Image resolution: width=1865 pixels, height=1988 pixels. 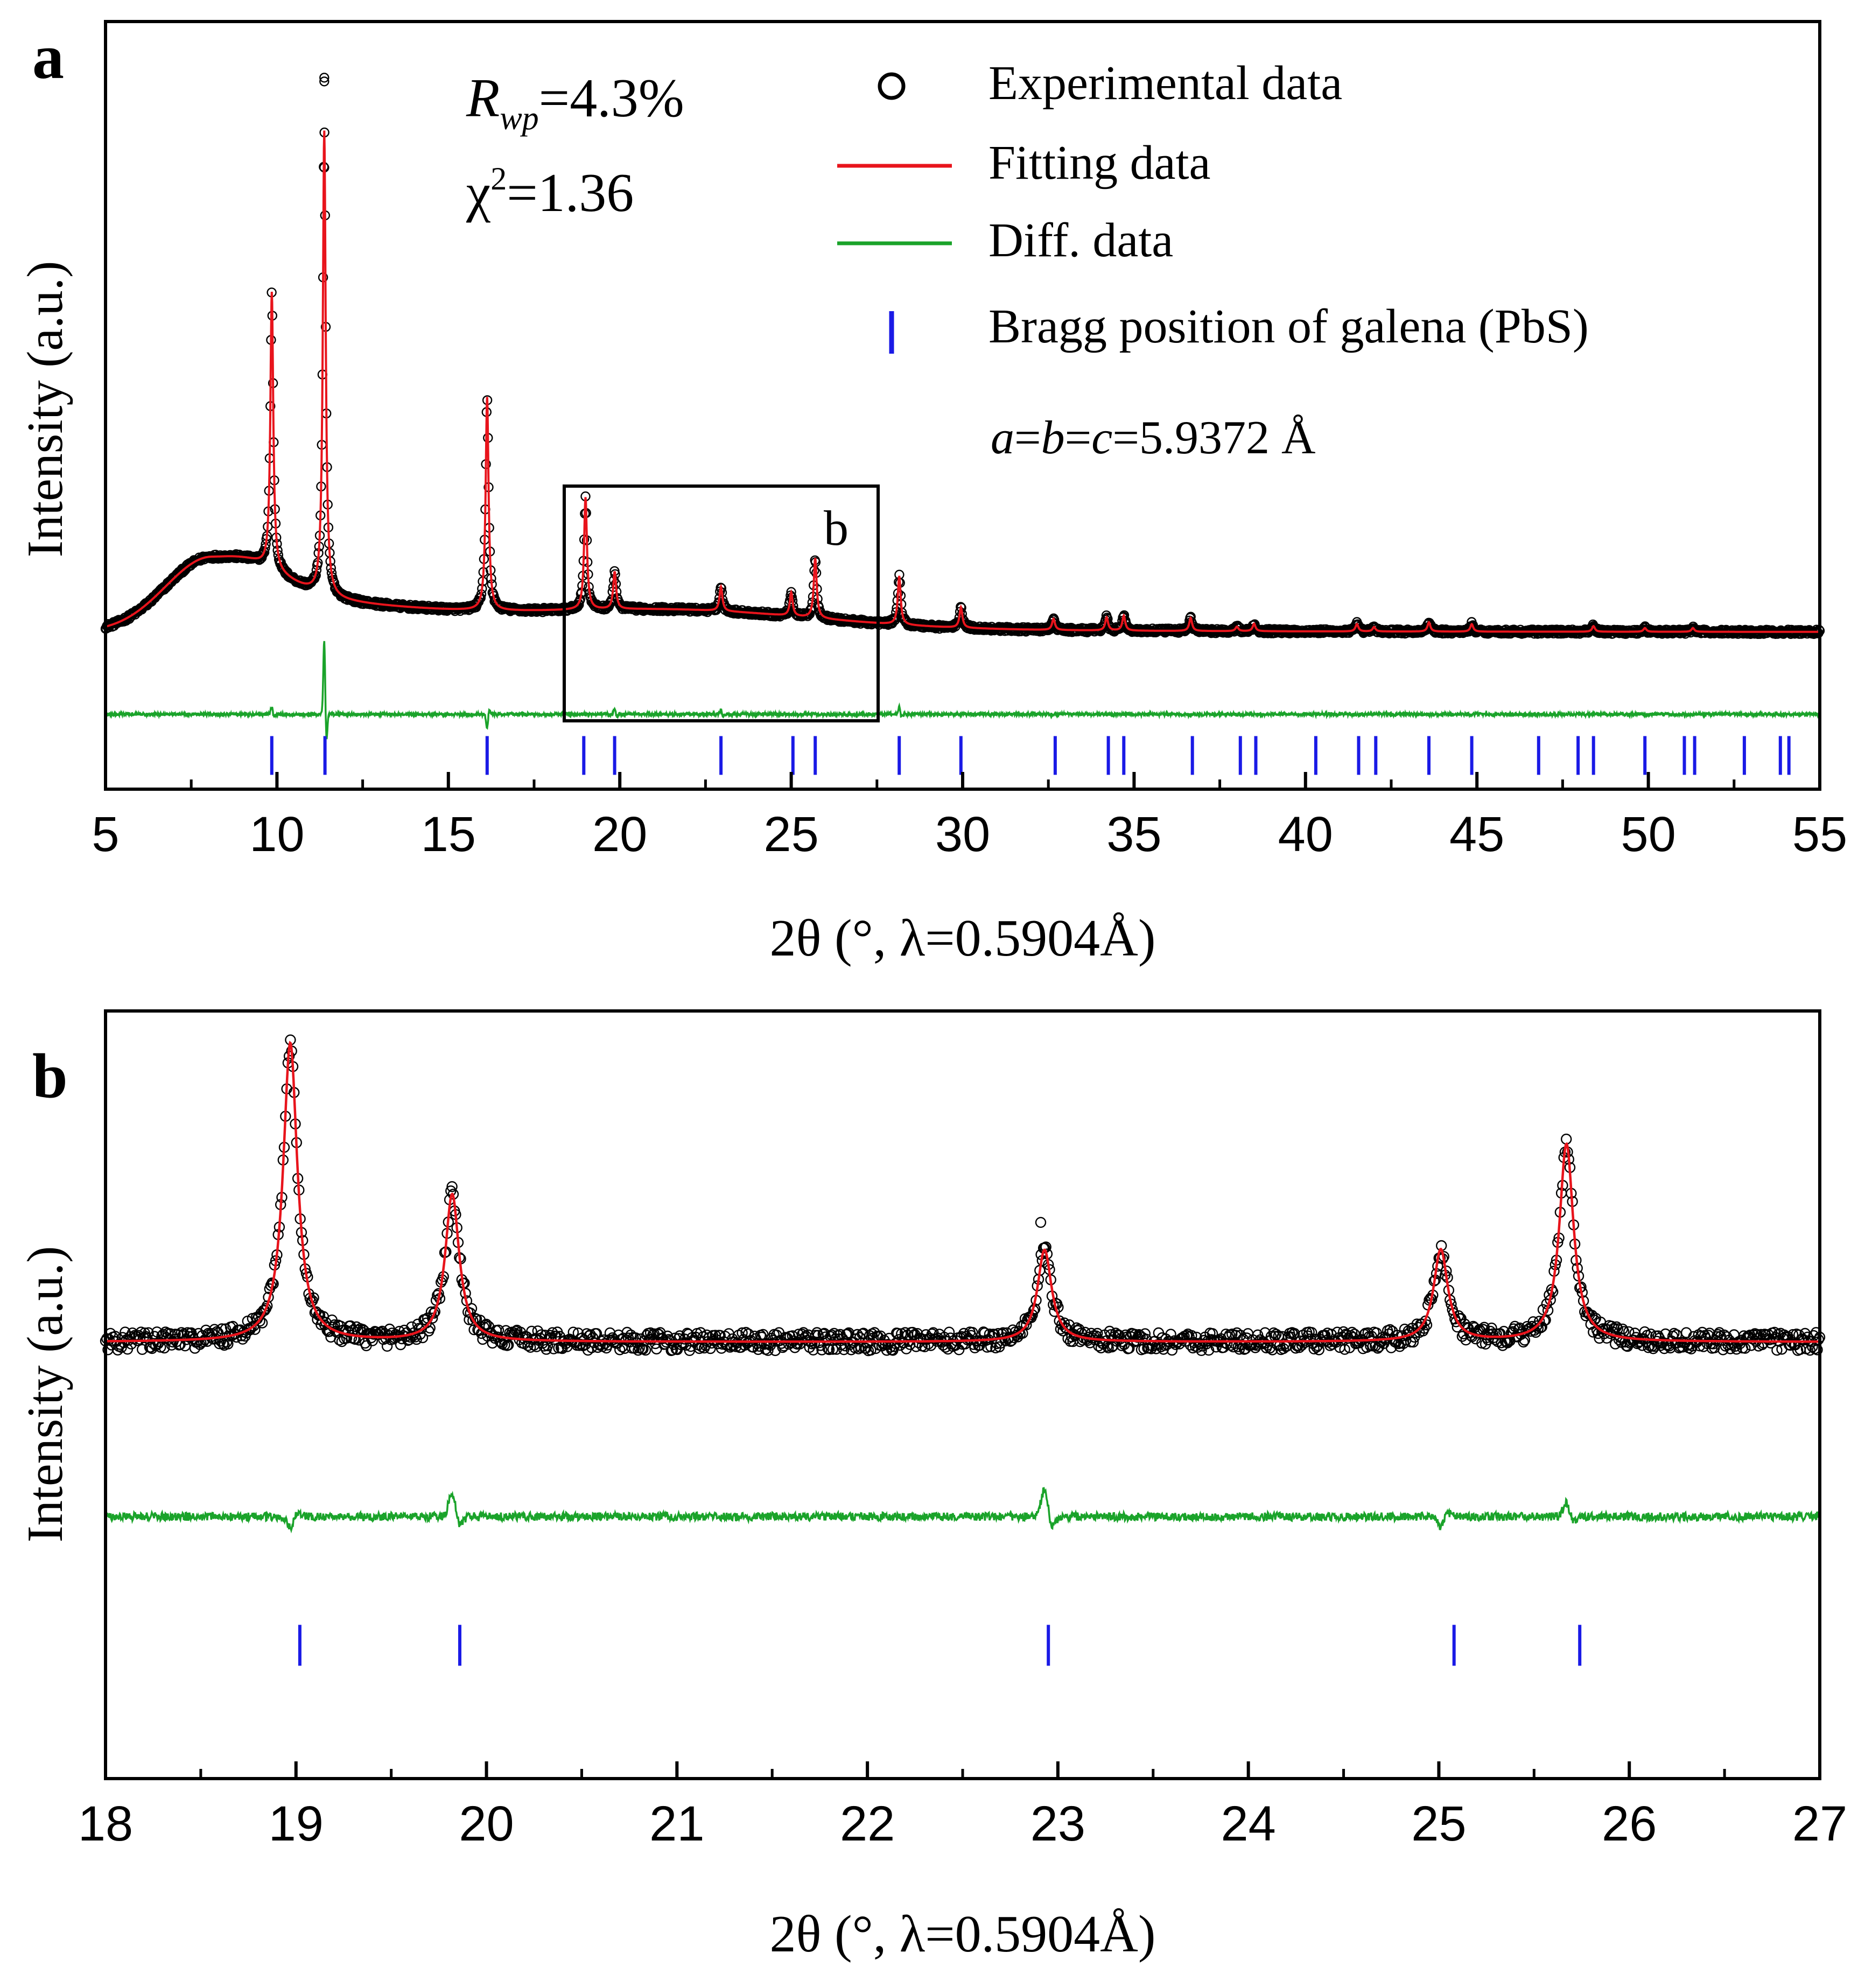 What do you see at coordinates (837, 528) in the screenshot?
I see `panel-a-zoom-box-label: b` at bounding box center [837, 528].